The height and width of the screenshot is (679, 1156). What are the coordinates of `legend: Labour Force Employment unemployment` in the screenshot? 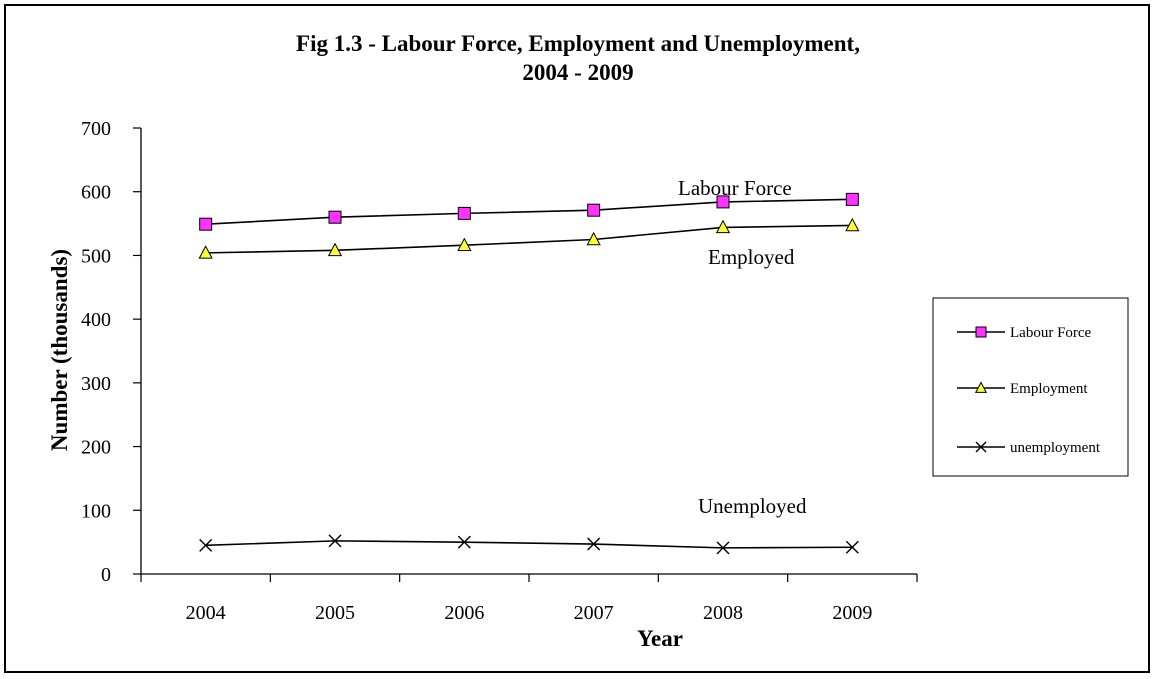 It's located at (1030, 387).